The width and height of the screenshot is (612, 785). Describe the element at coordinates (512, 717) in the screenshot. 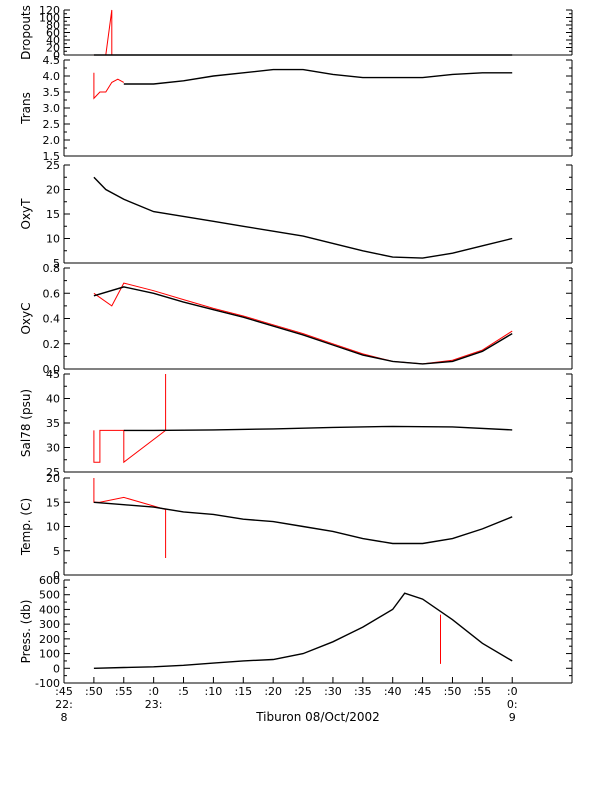

I see `x-tick-label-day: 9` at that location.